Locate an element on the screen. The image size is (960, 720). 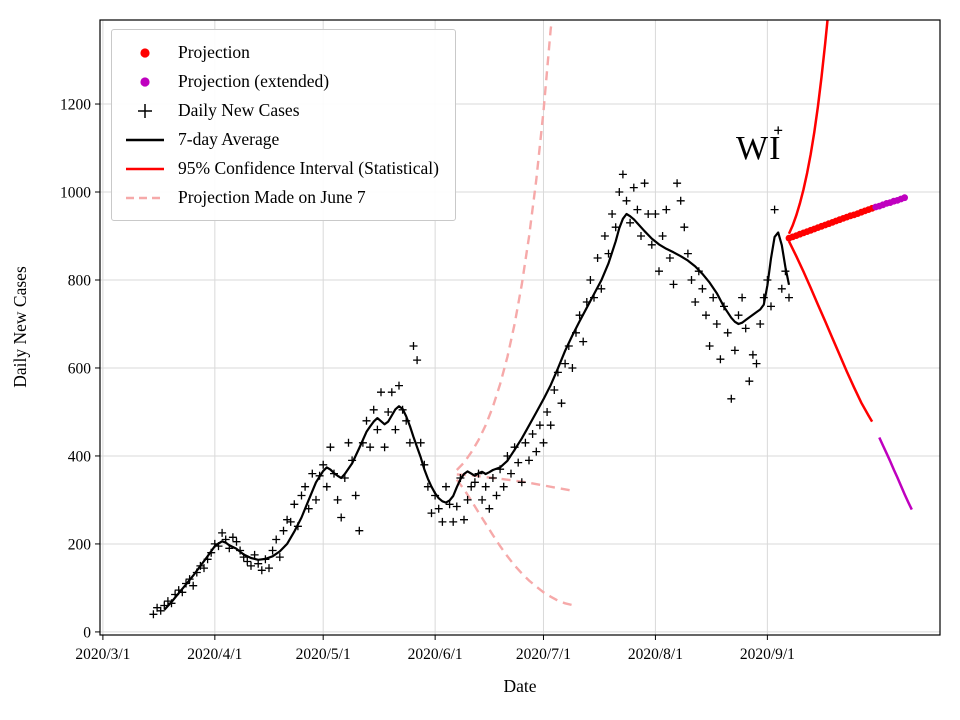
y-tick-label: 400 is located at coordinates (80, 456).